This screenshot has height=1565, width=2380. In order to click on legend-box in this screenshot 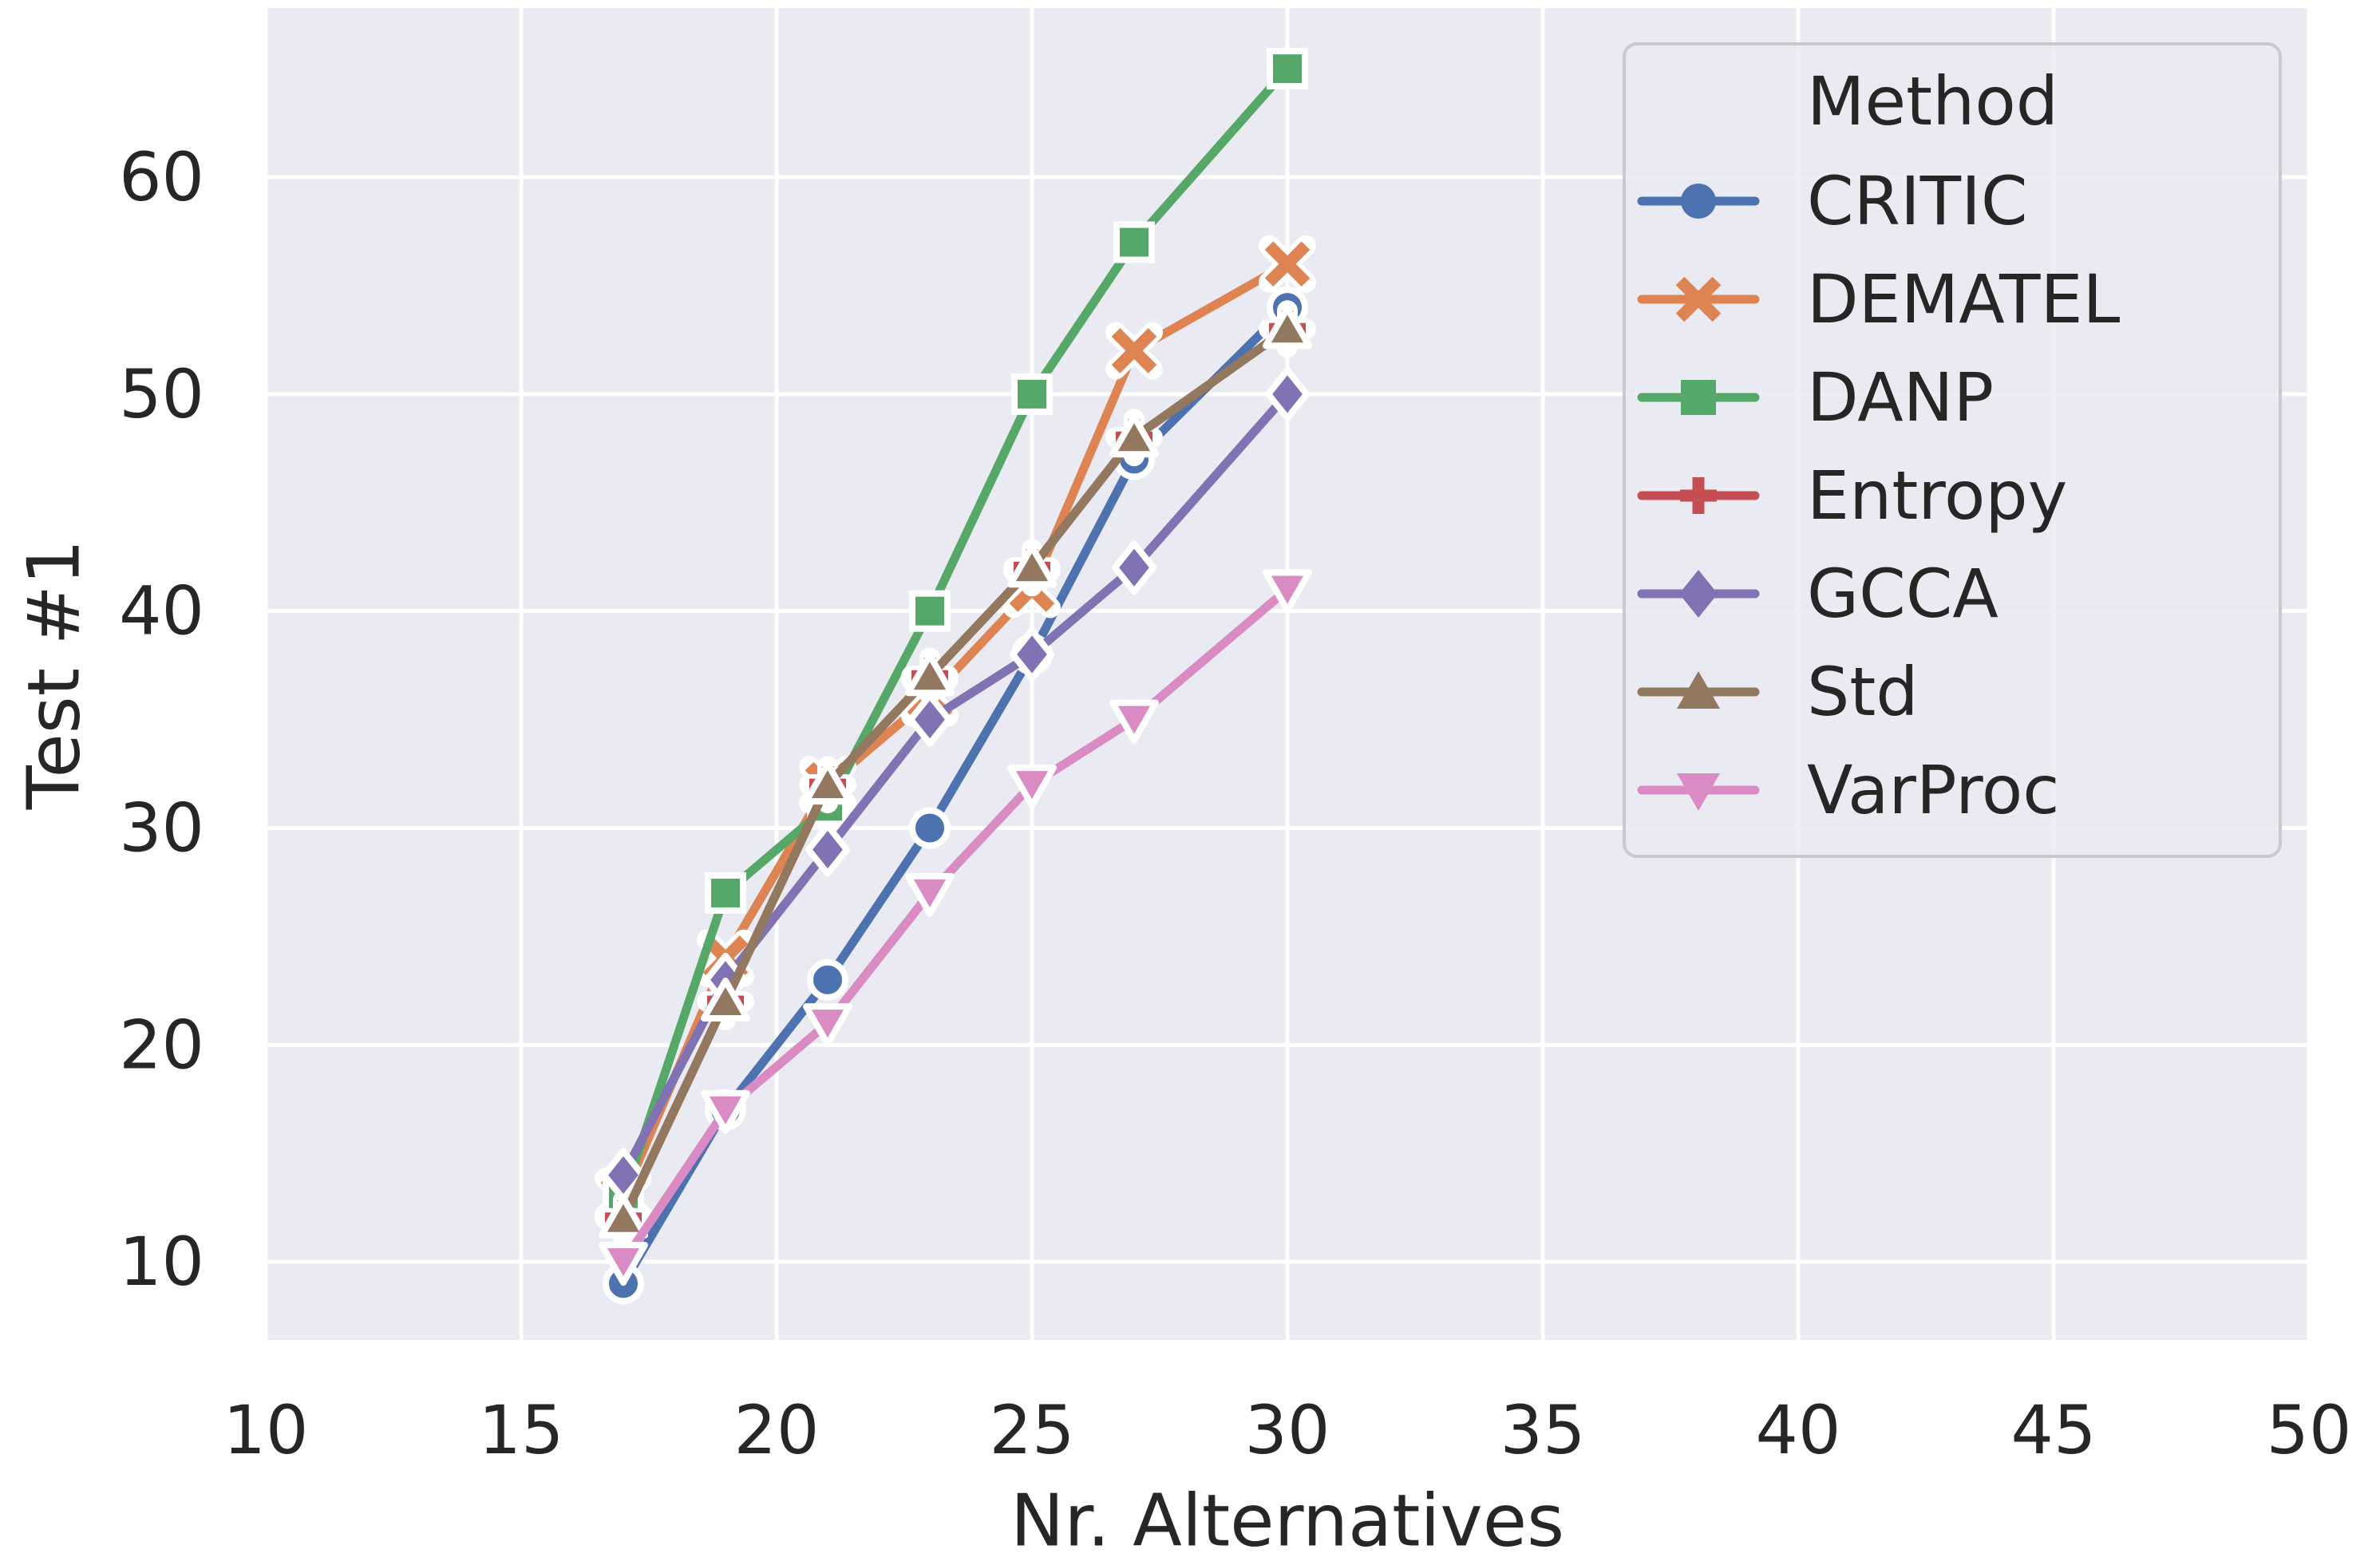, I will do `click(1952, 450)`.